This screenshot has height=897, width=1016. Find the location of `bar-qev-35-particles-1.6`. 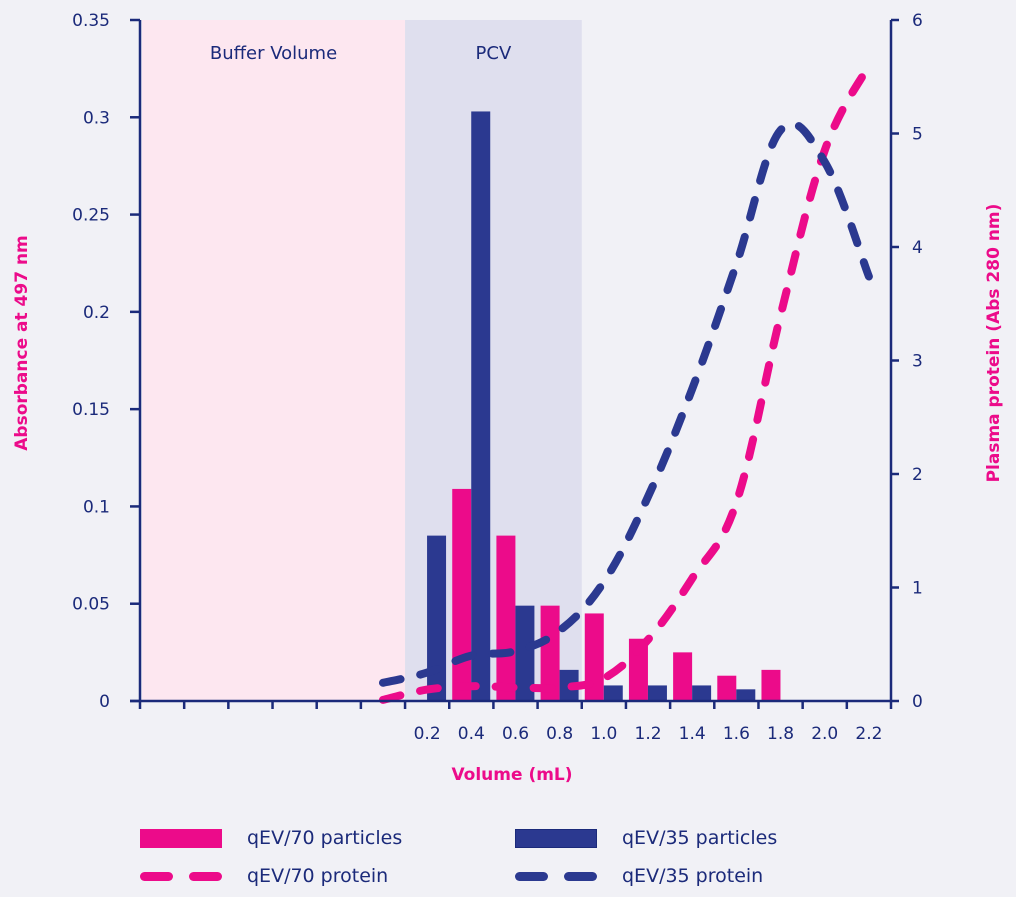

bar-qev-35-particles-1.6 is located at coordinates (746, 695).